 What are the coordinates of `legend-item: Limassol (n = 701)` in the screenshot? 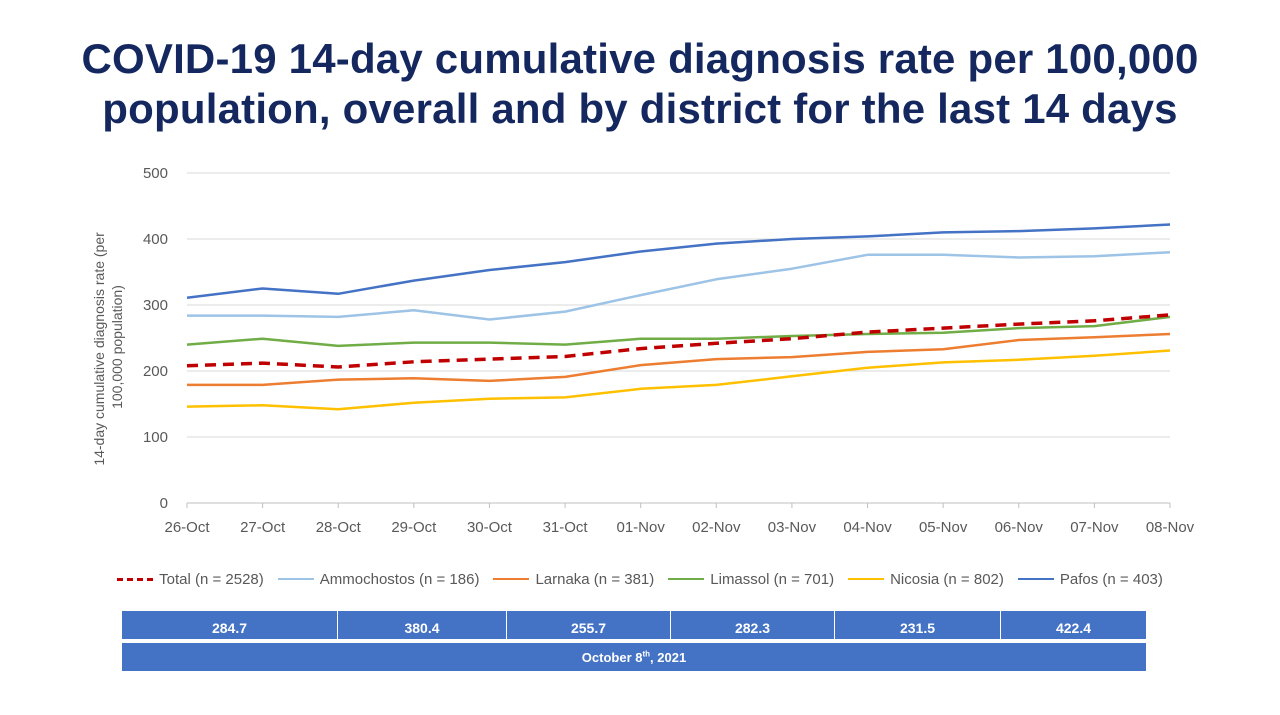 It's located at (751, 579).